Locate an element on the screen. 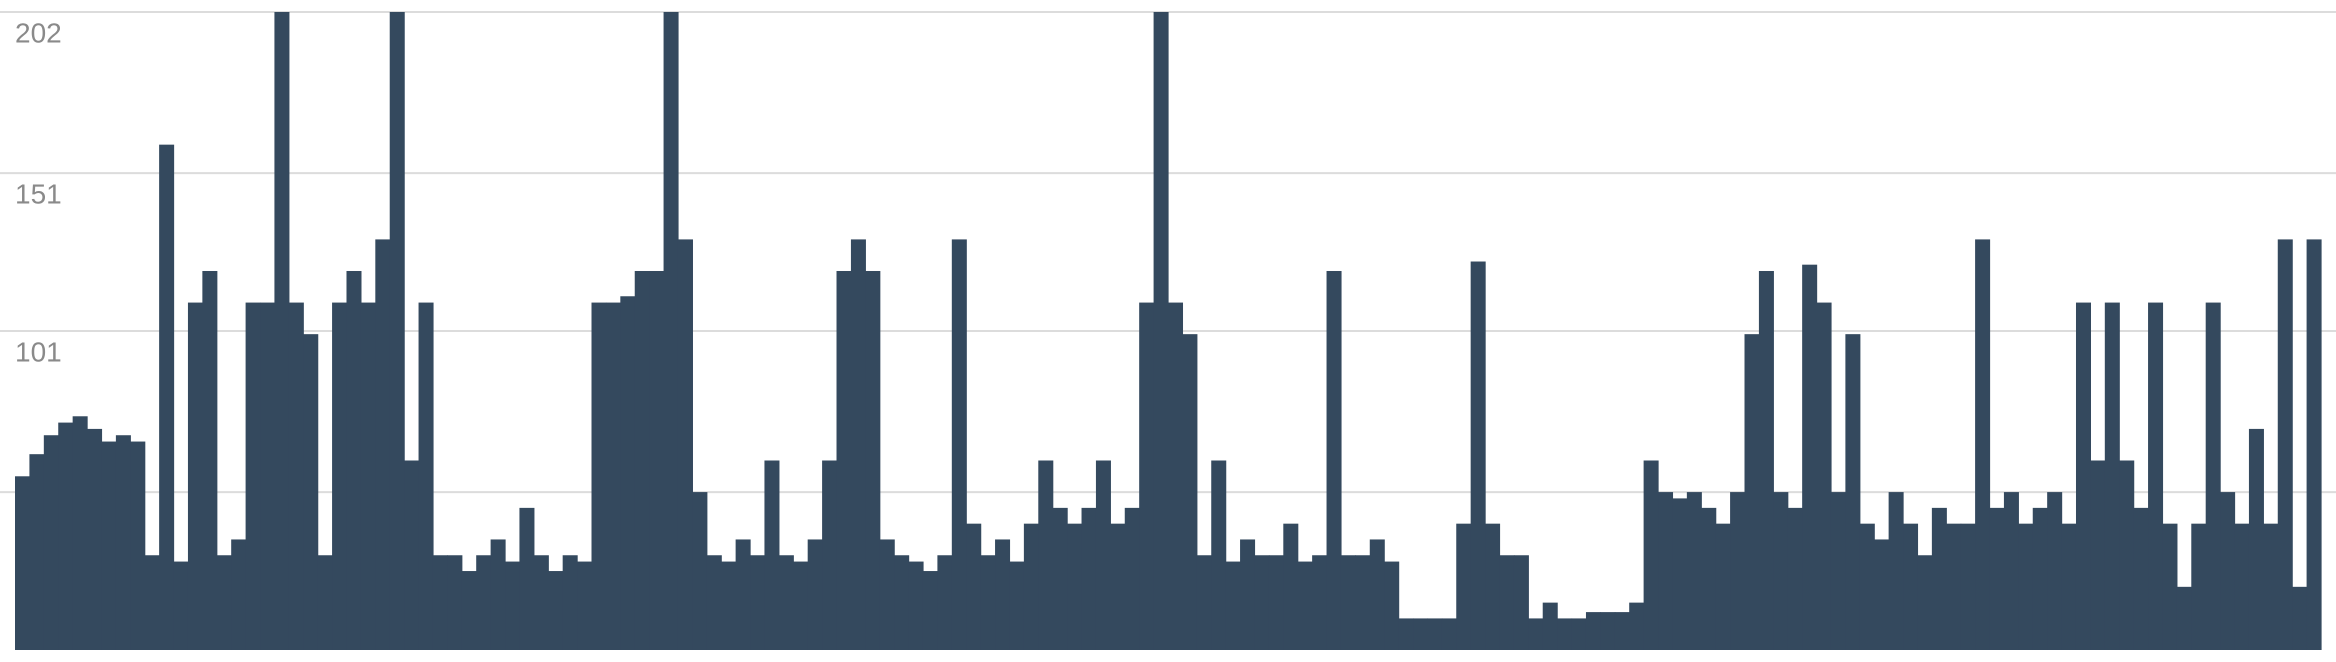  y-tick-label: 101 is located at coordinates (38, 351).